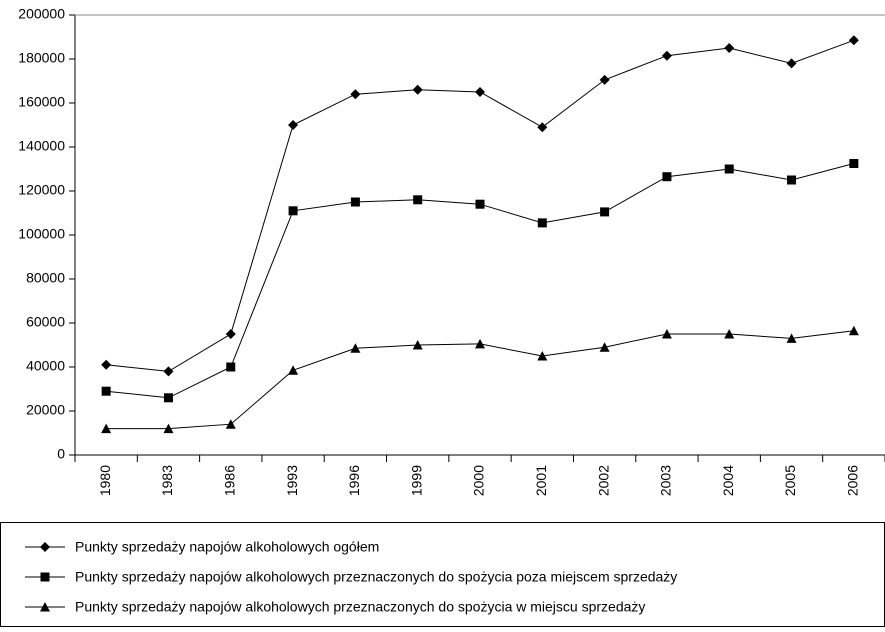 The image size is (885, 632). I want to click on y-tick-label: 120000, so click(41, 190).